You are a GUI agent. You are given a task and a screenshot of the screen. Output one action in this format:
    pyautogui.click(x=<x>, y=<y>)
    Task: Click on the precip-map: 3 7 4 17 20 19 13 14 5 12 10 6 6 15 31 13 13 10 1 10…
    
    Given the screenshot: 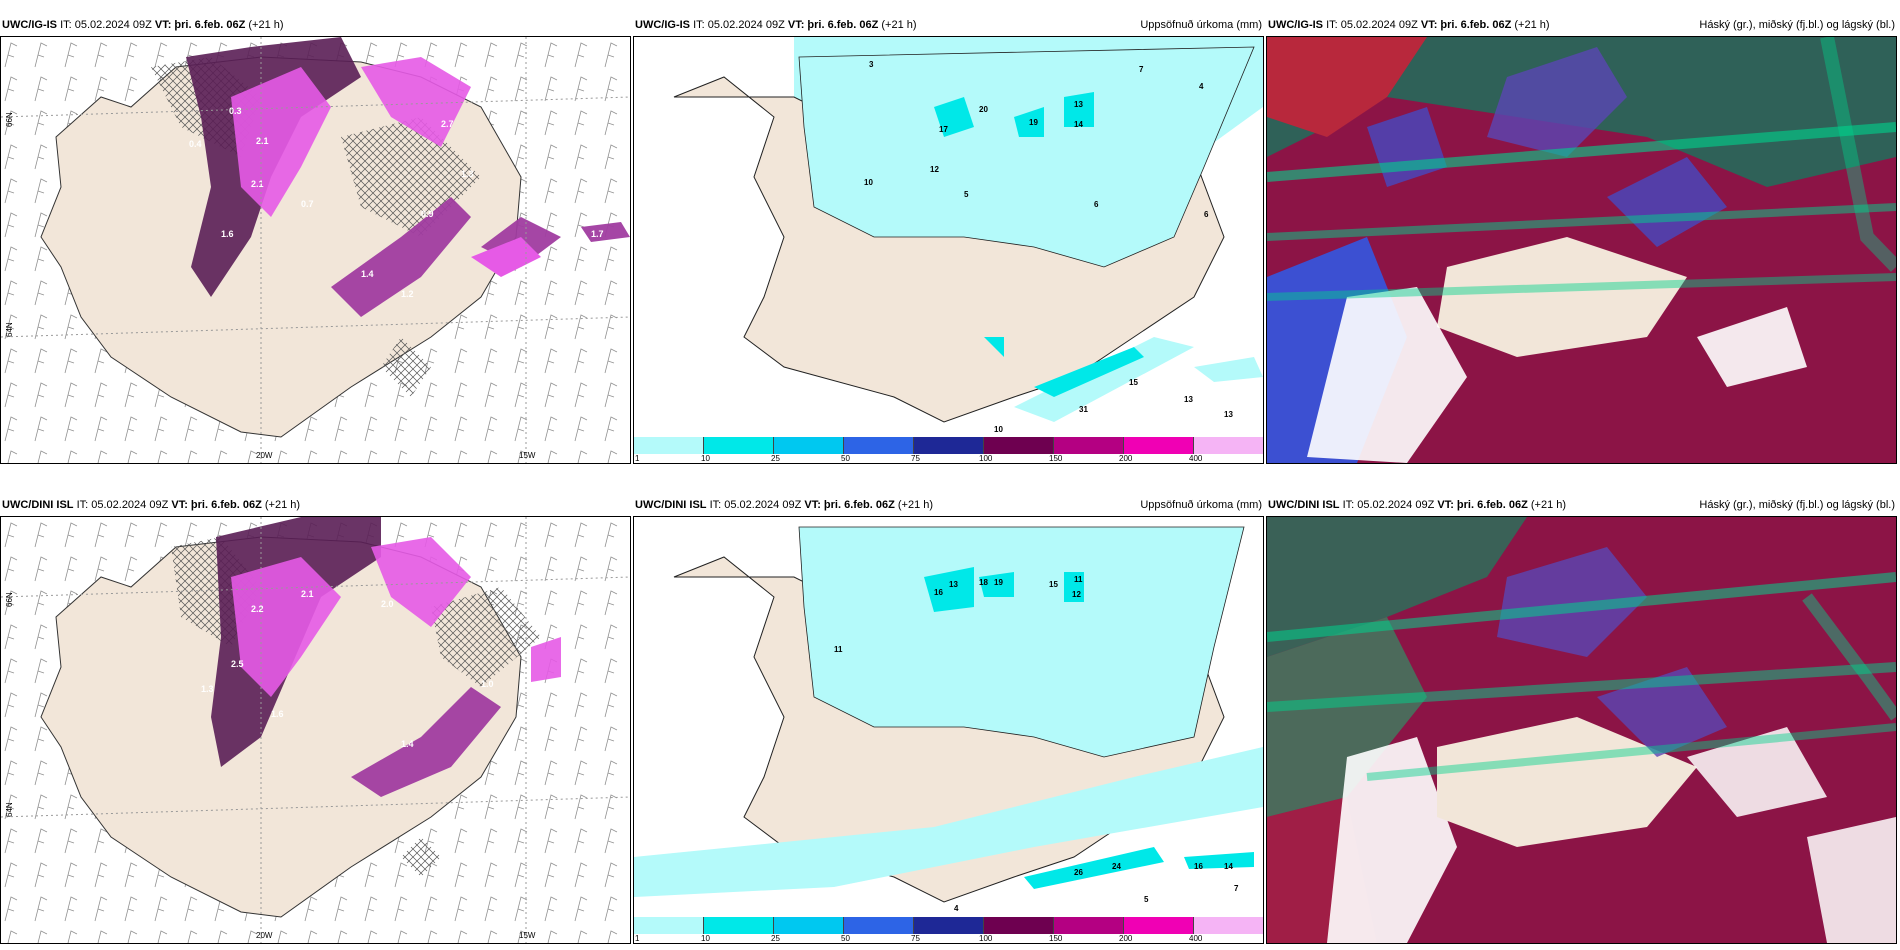 What is the action you would take?
    pyautogui.click(x=948, y=250)
    